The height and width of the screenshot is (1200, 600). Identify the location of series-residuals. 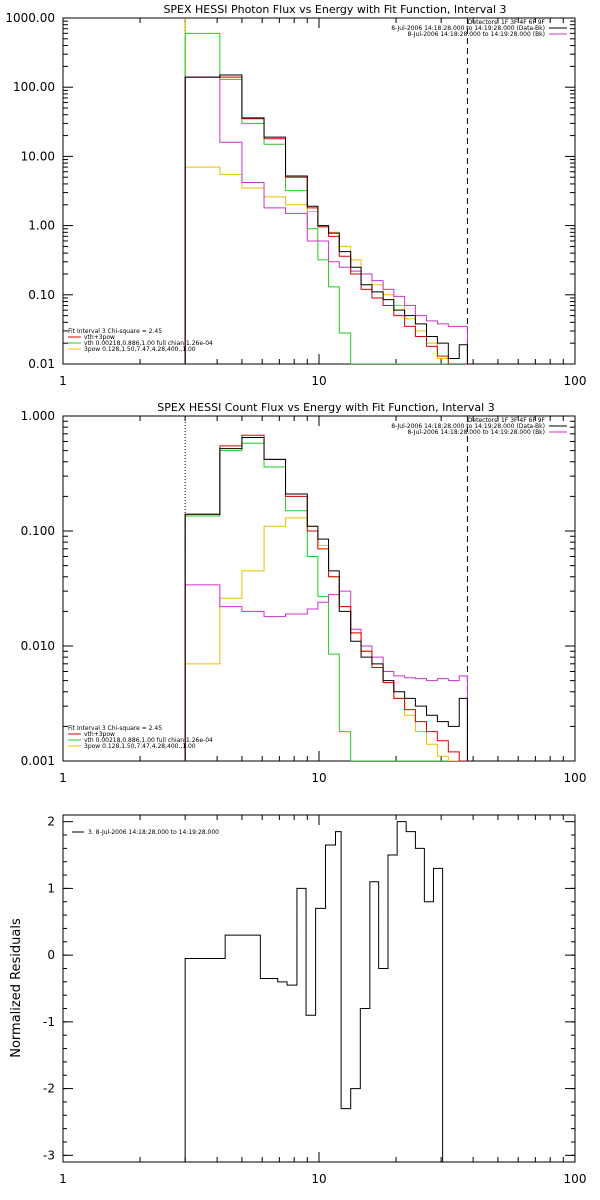
(314, 991).